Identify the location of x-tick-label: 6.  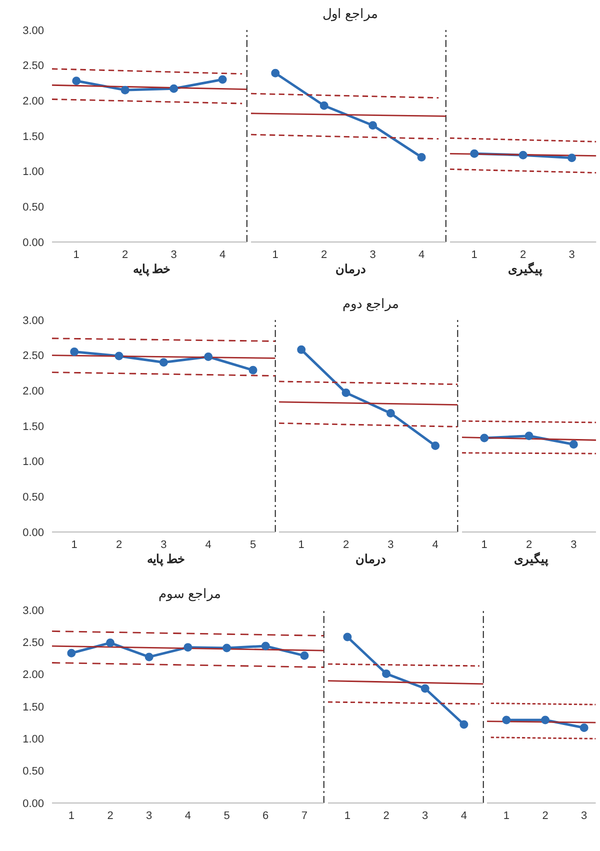
(265, 816).